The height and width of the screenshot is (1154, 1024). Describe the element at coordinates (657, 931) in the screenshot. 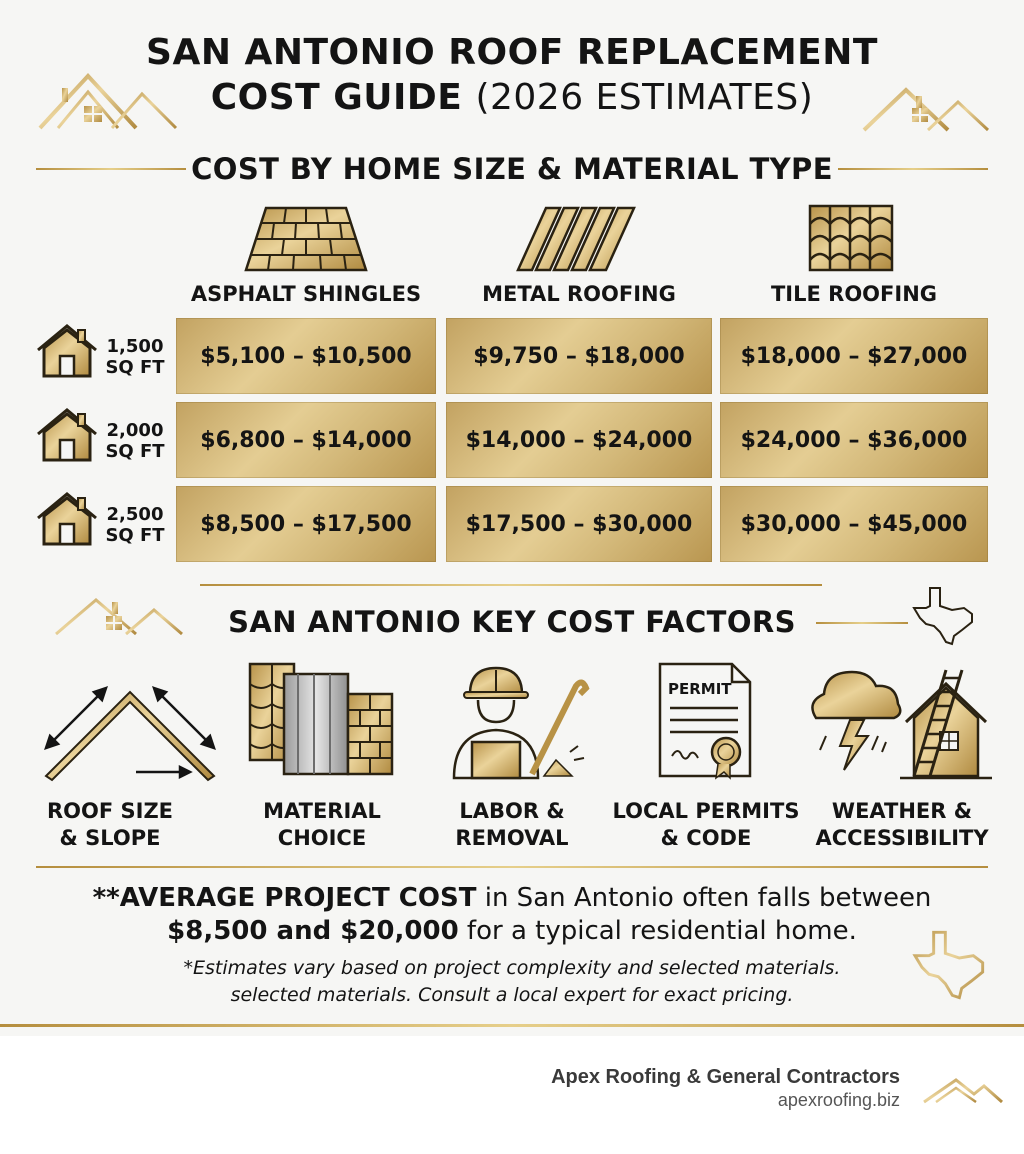

I see `summary-text-2: for a typical residential home.` at that location.